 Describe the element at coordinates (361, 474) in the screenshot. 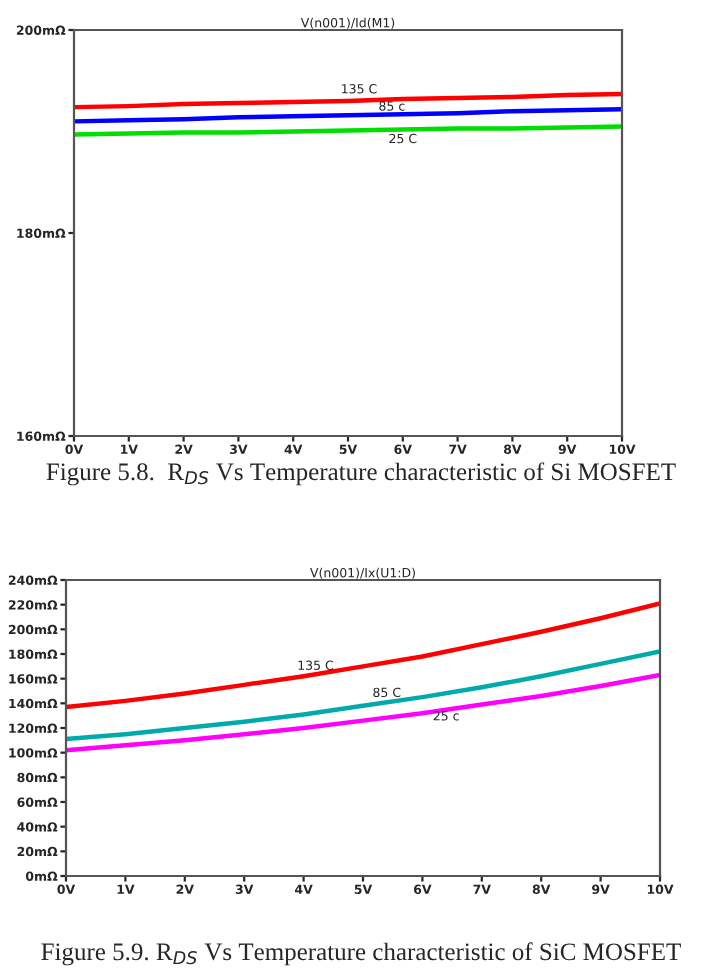

I see `caption: Figure 5.8. R$_{DS}$ Vs Temperature characteristic of Si MOSFET` at that location.